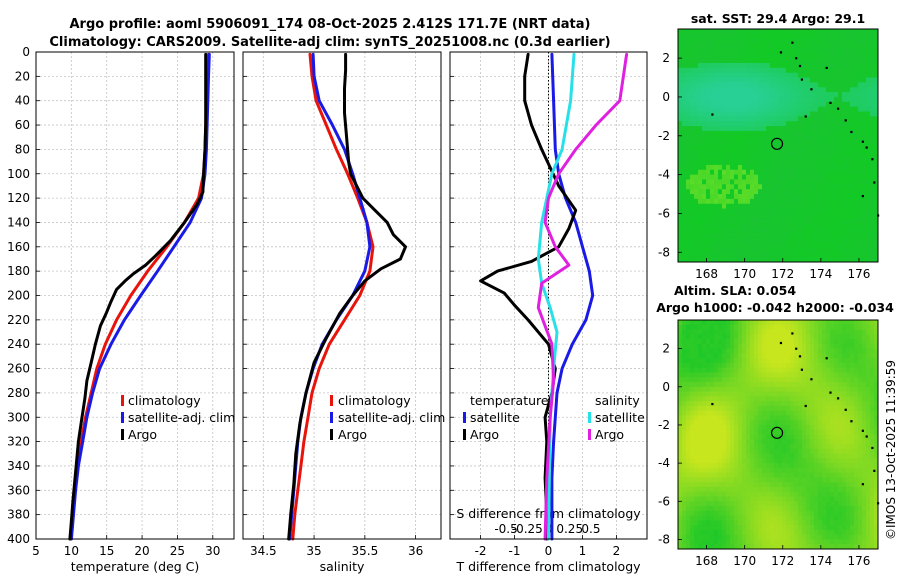 The image size is (900, 580). I want to click on legend-swatch-climatology, so click(331, 400).